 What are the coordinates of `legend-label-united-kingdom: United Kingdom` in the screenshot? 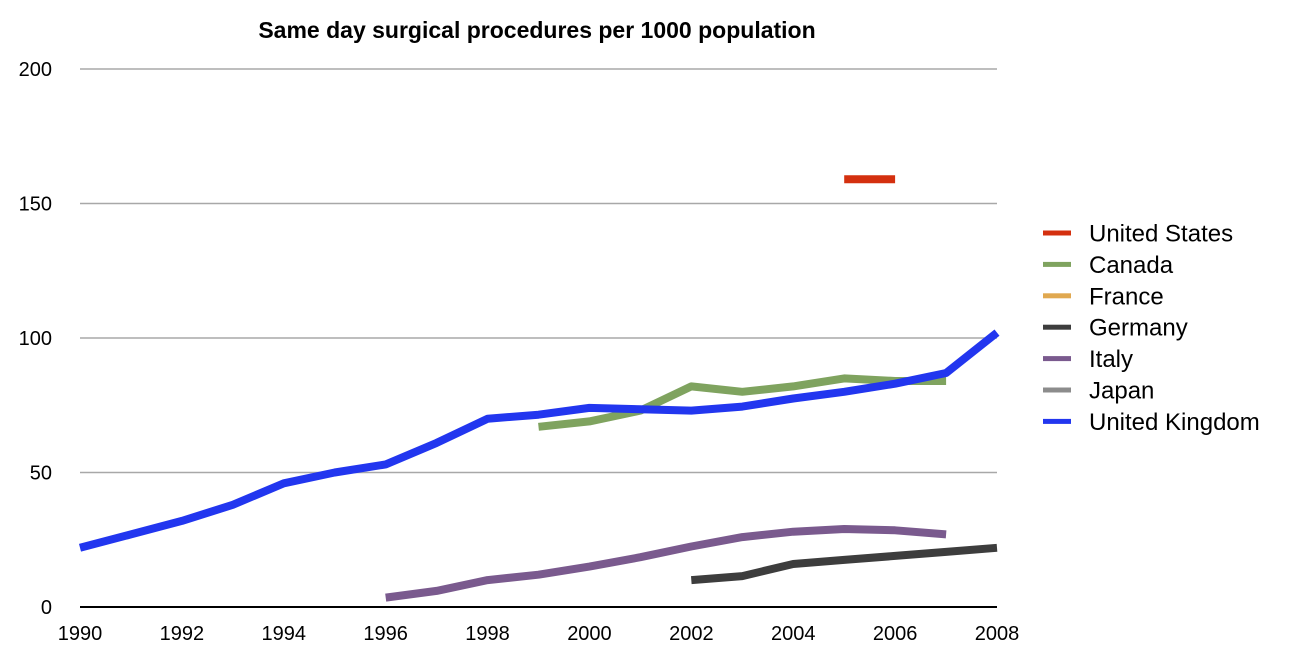 It's located at (1174, 422).